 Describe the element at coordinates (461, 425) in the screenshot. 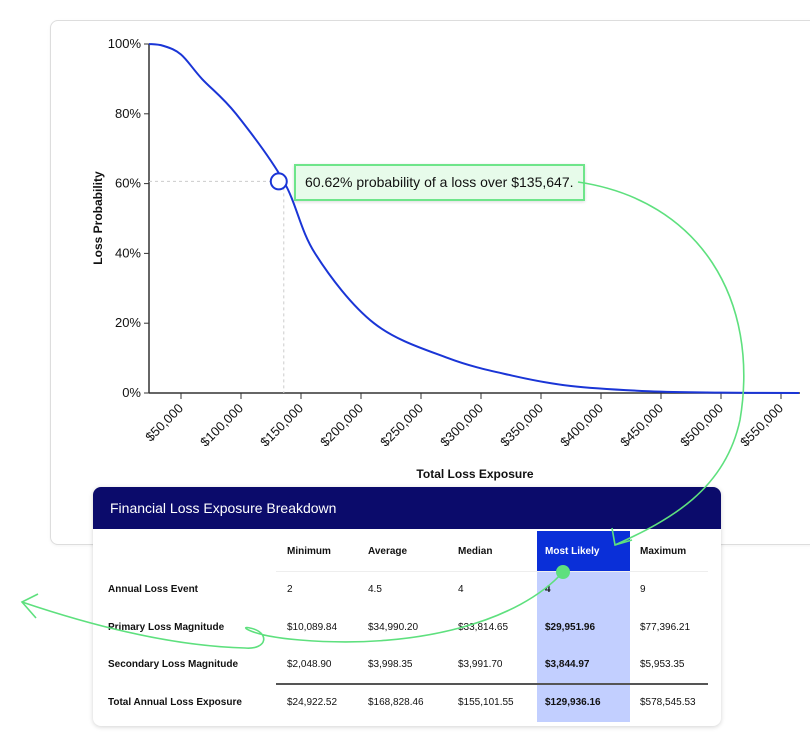

I see `x-tick-label: $300,000` at that location.